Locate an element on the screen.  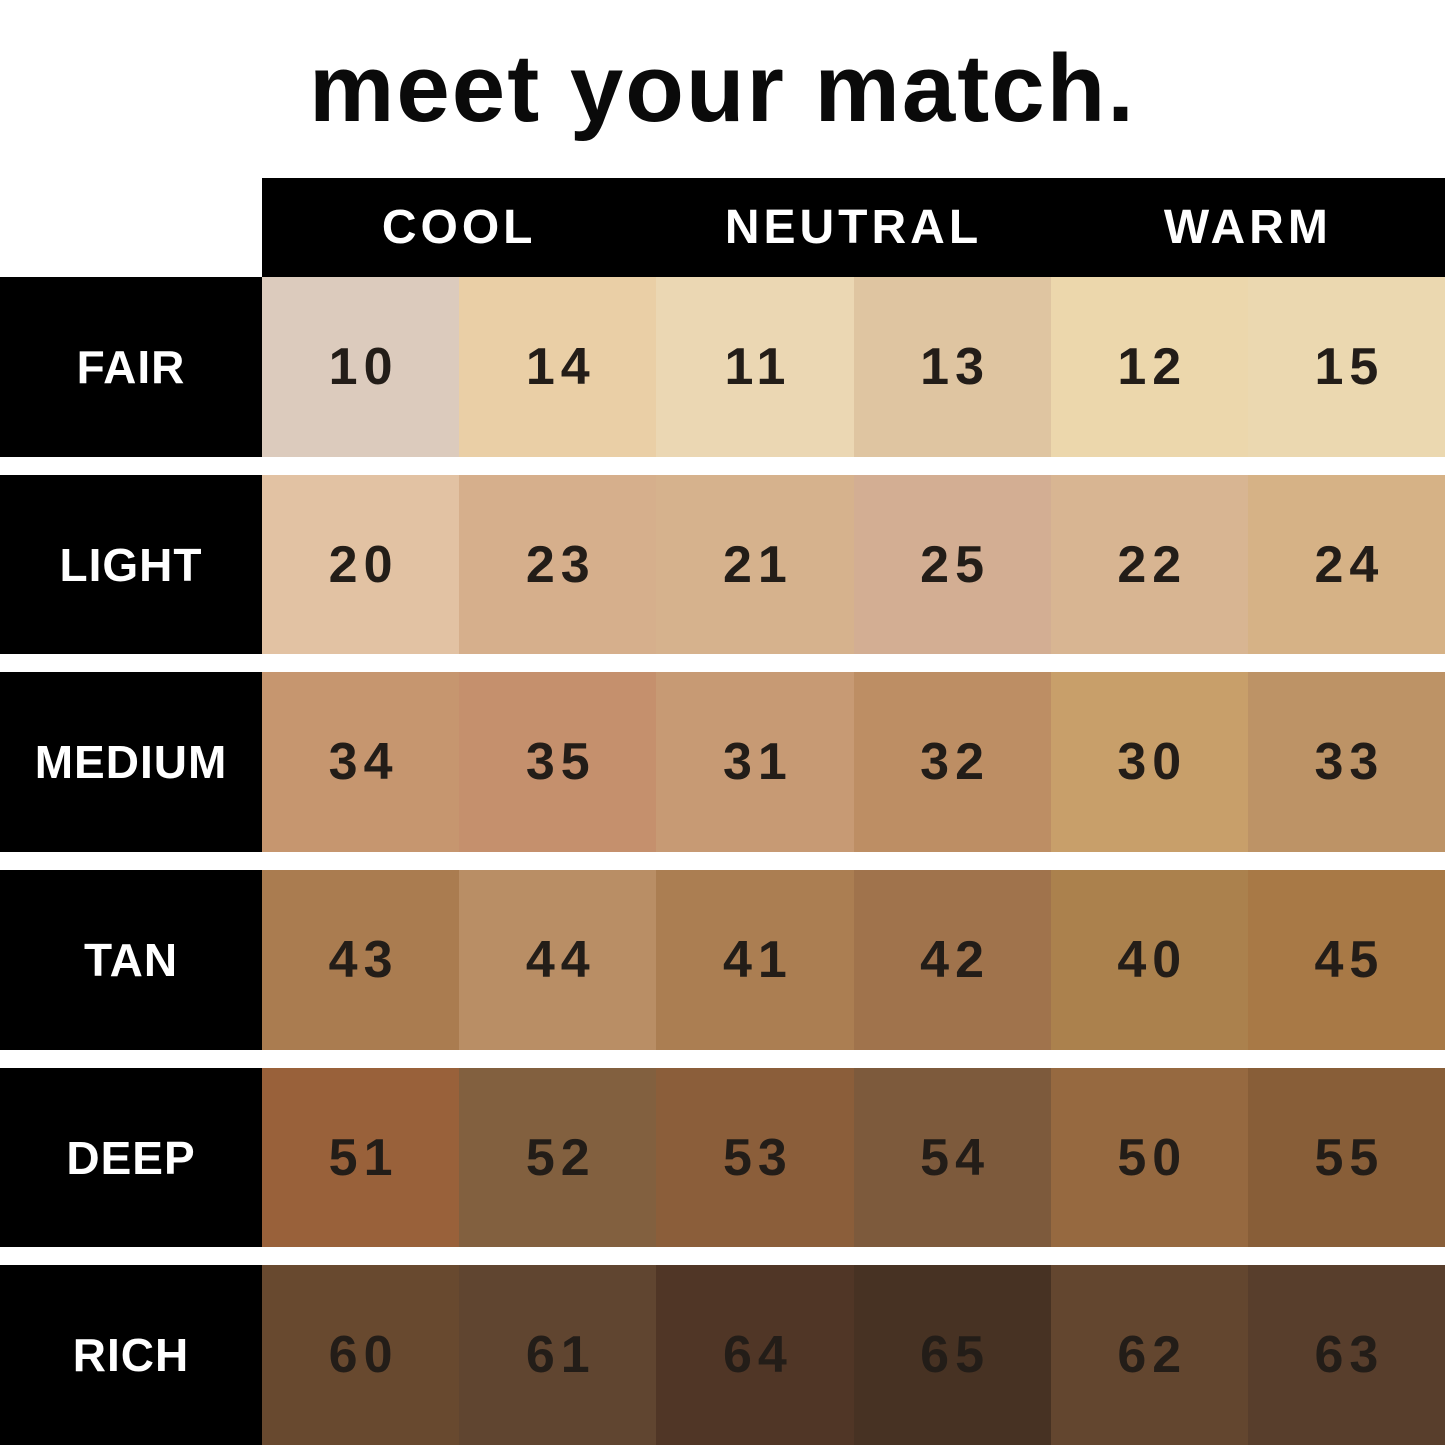
shade-number: 44 is located at coordinates (560, 959).